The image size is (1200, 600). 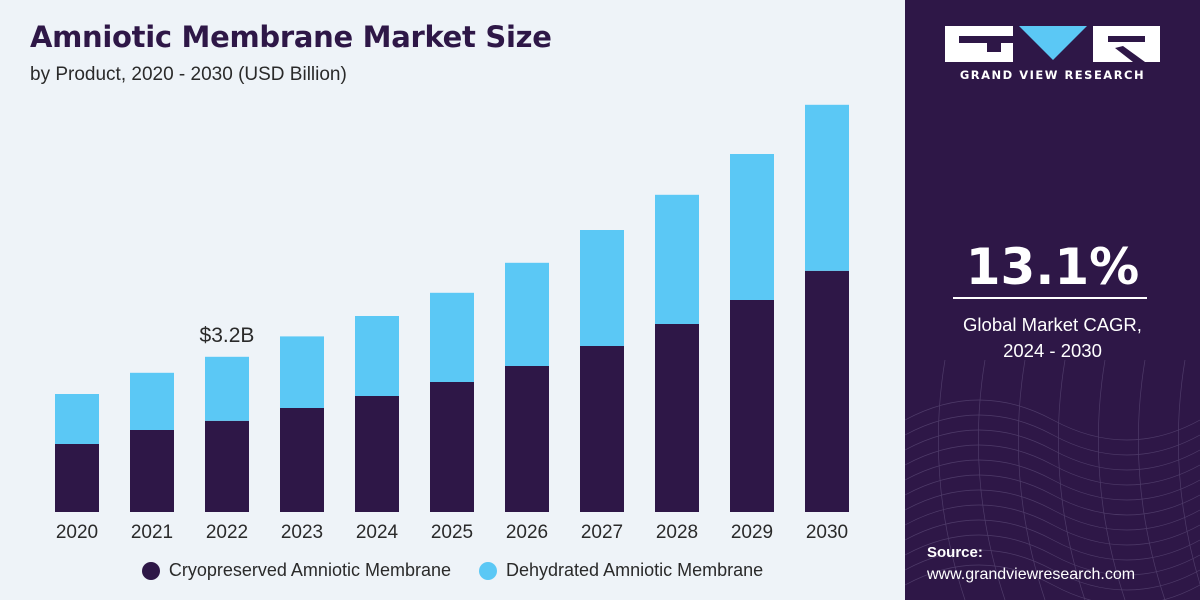 What do you see at coordinates (152, 532) in the screenshot?
I see `x-tick-label-2021: 2021` at bounding box center [152, 532].